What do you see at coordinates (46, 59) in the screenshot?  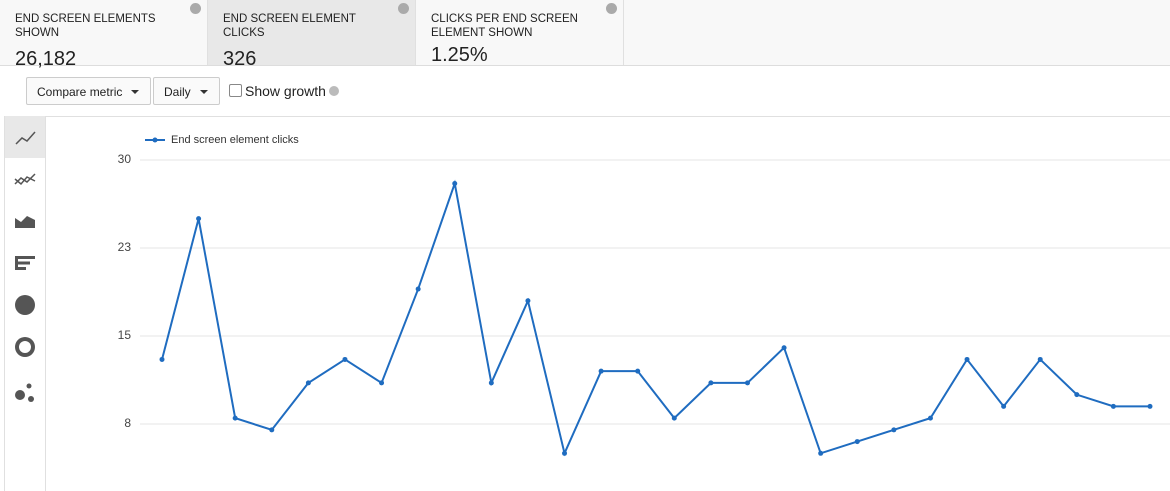 I see `metric-value: 26,182` at bounding box center [46, 59].